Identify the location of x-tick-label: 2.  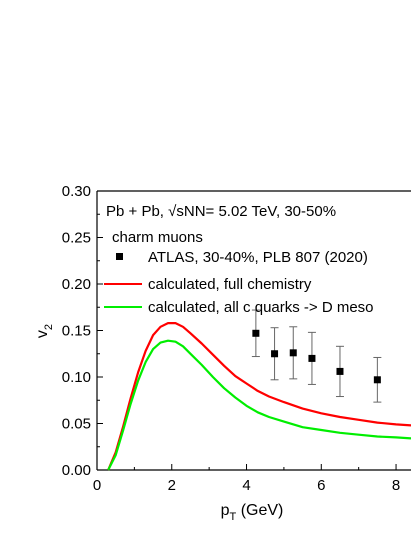
(172, 485).